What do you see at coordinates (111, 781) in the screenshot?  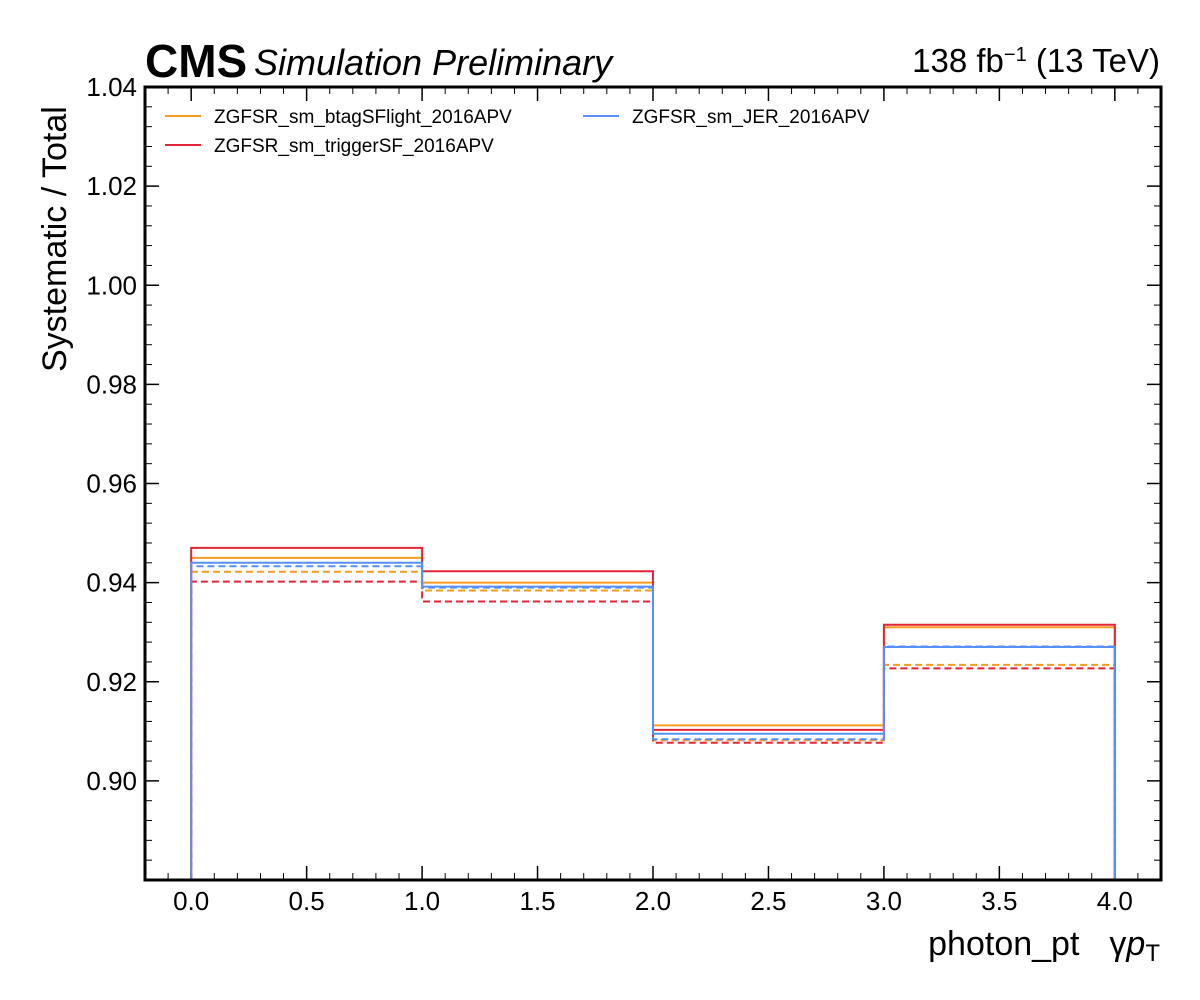 I see `y-tick-label: 0.90` at bounding box center [111, 781].